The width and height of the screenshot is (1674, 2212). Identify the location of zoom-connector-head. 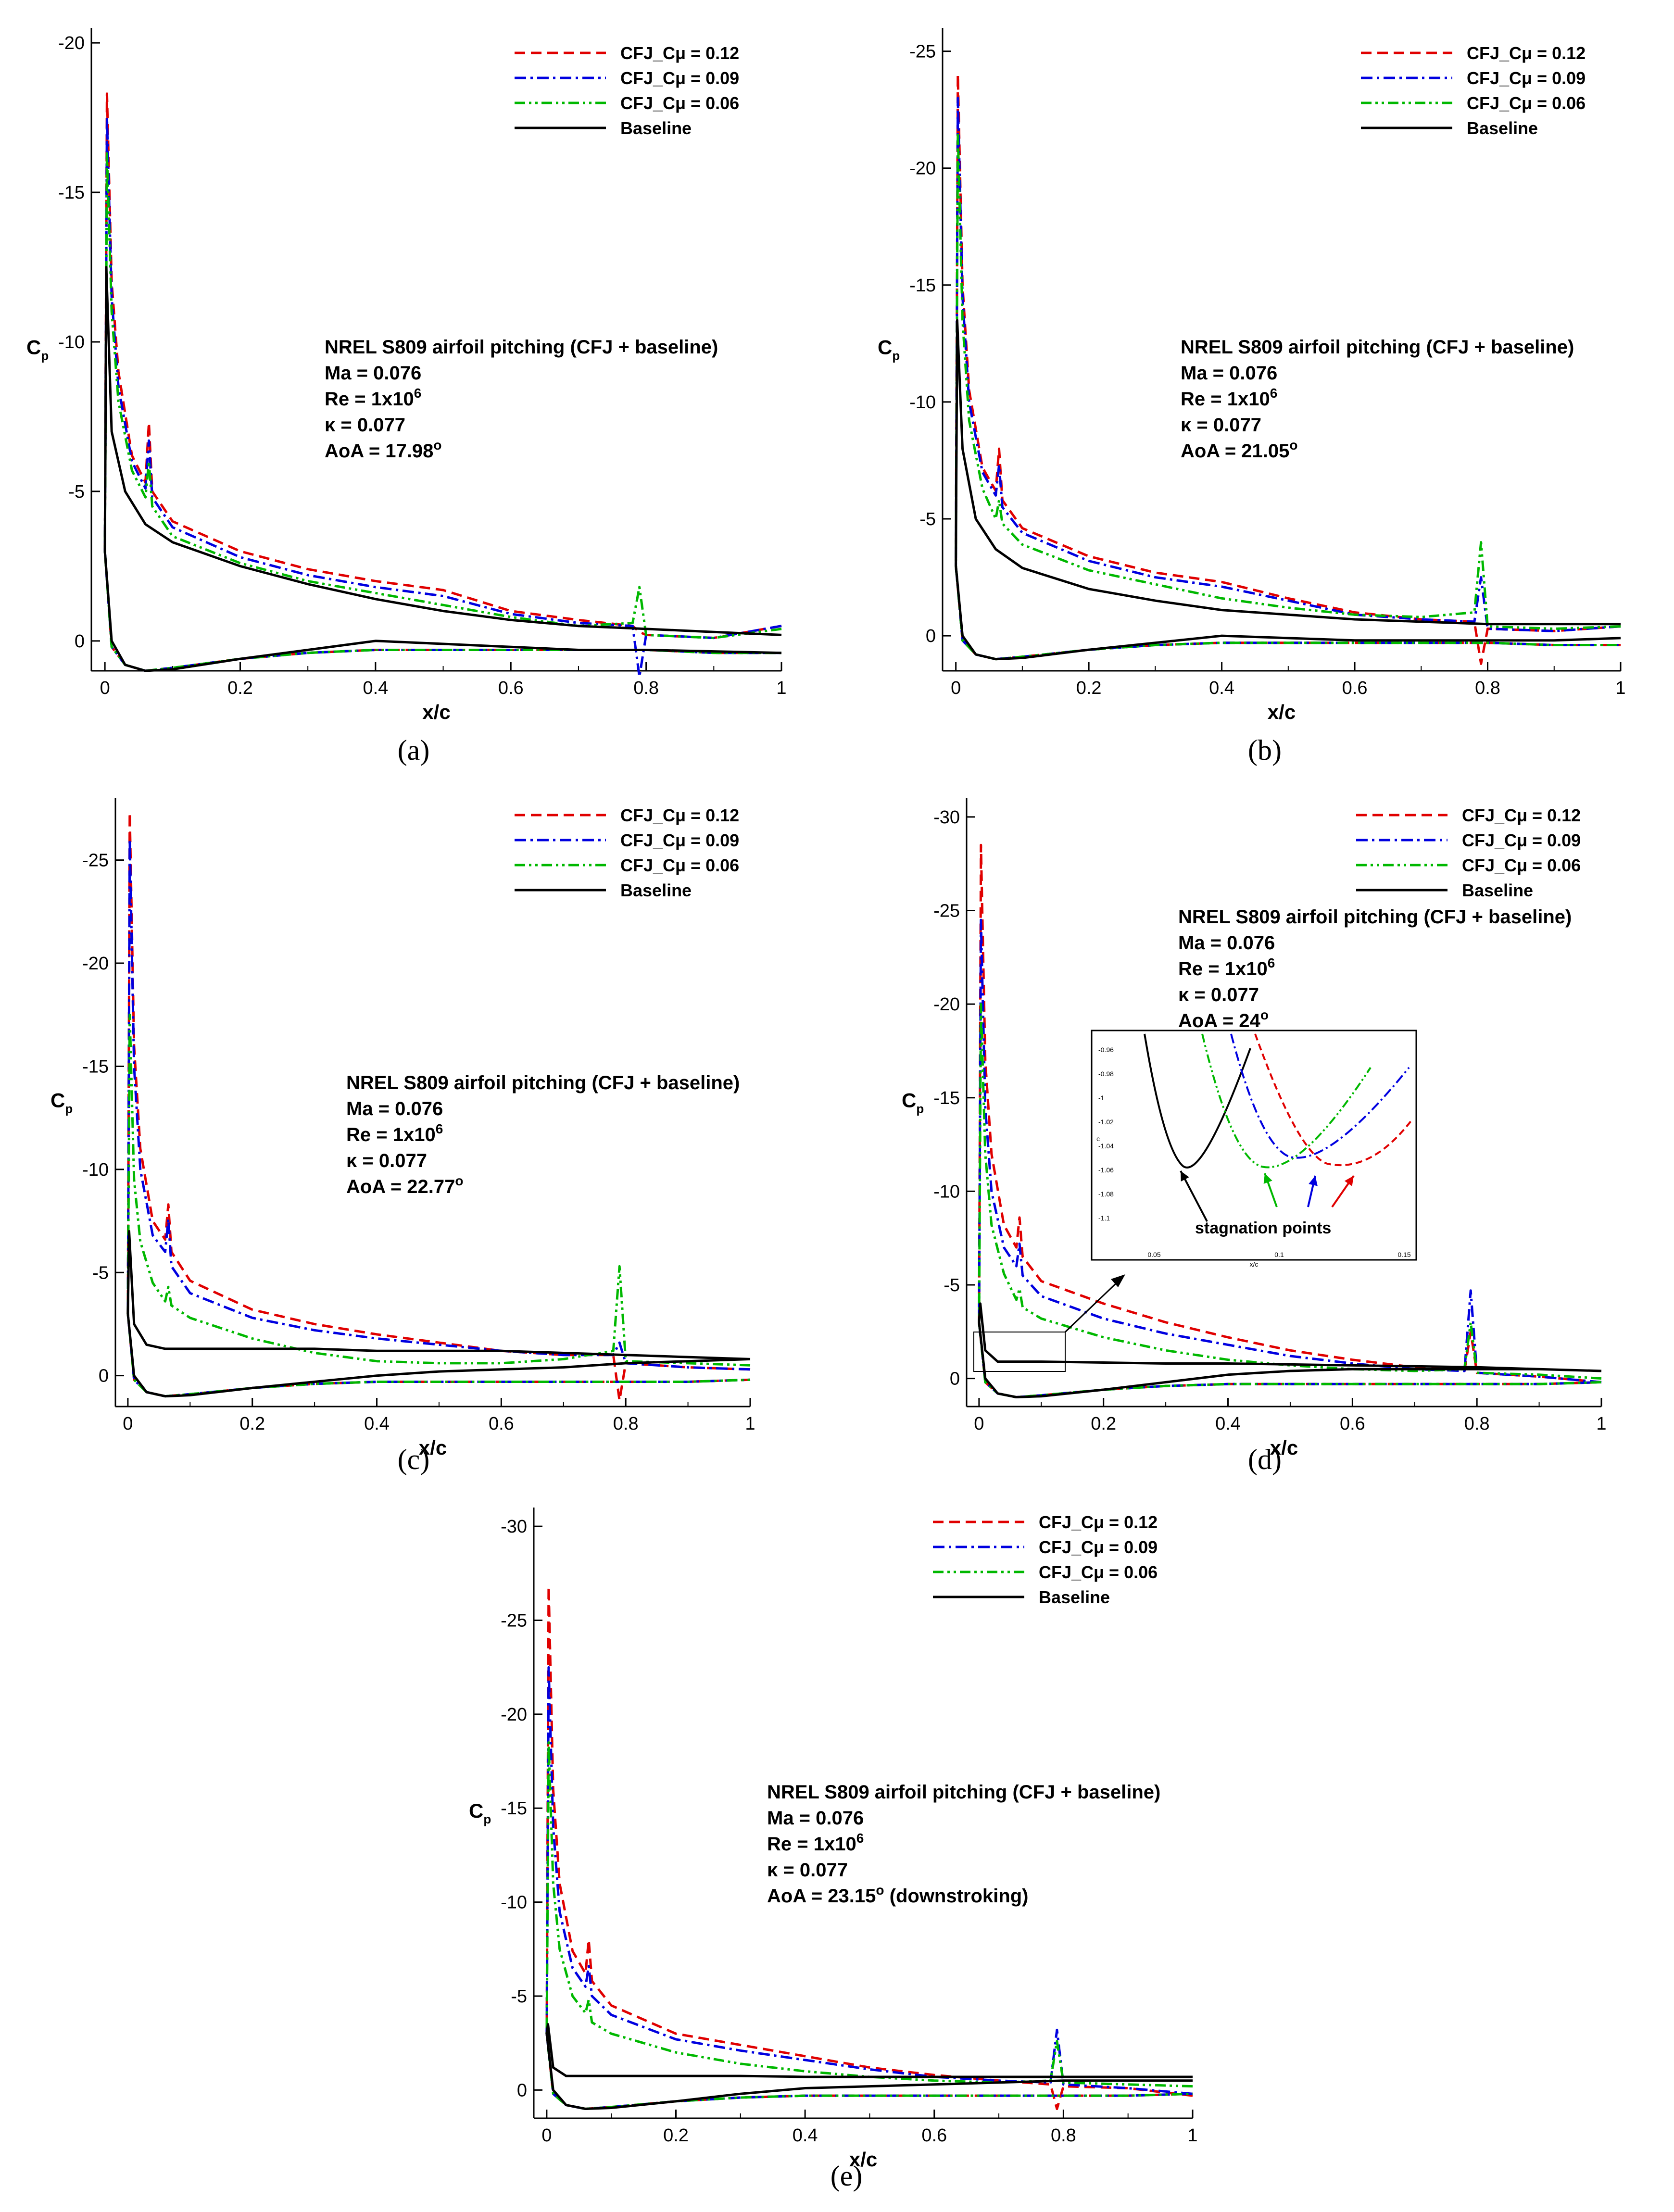
(1118, 1281).